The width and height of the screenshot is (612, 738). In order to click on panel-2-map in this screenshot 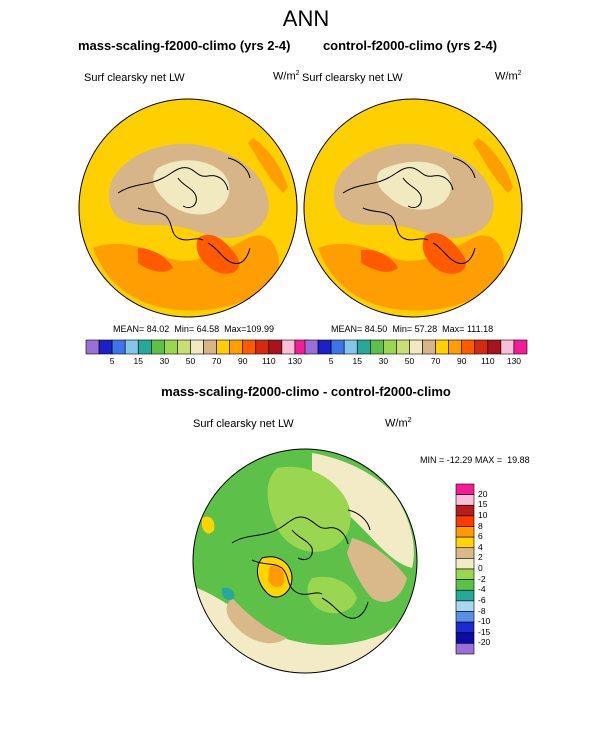, I will do `click(413, 208)`.